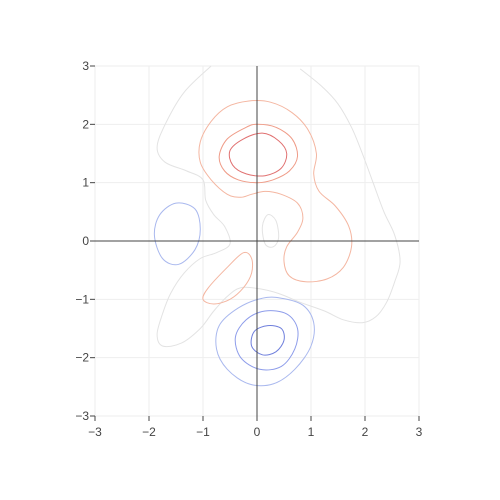 The height and width of the screenshot is (500, 500). What do you see at coordinates (85, 241) in the screenshot?
I see `y-tick-label: 0` at bounding box center [85, 241].